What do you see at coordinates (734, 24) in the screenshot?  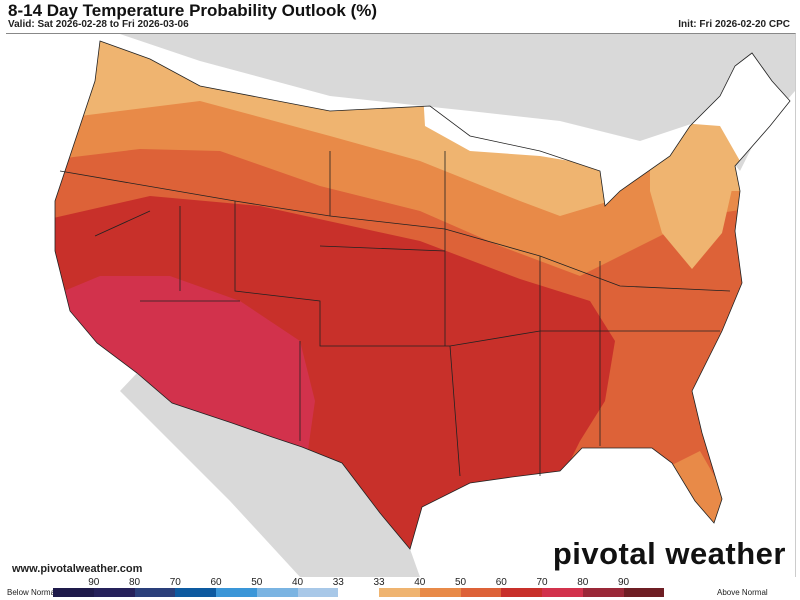 I see `init-time: Init: Fri 2026-02-20 CPC` at bounding box center [734, 24].